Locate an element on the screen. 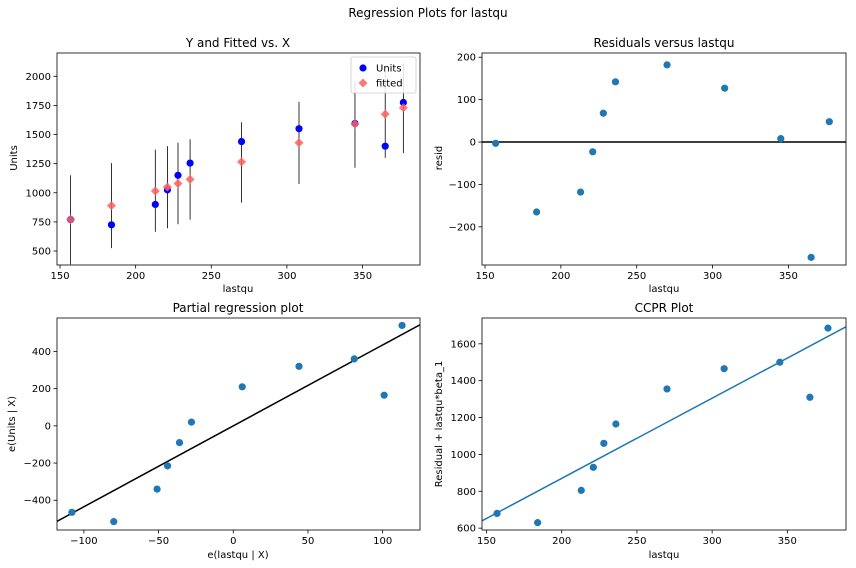 The width and height of the screenshot is (856, 568). y-tick-label: 1250 is located at coordinates (38, 164).